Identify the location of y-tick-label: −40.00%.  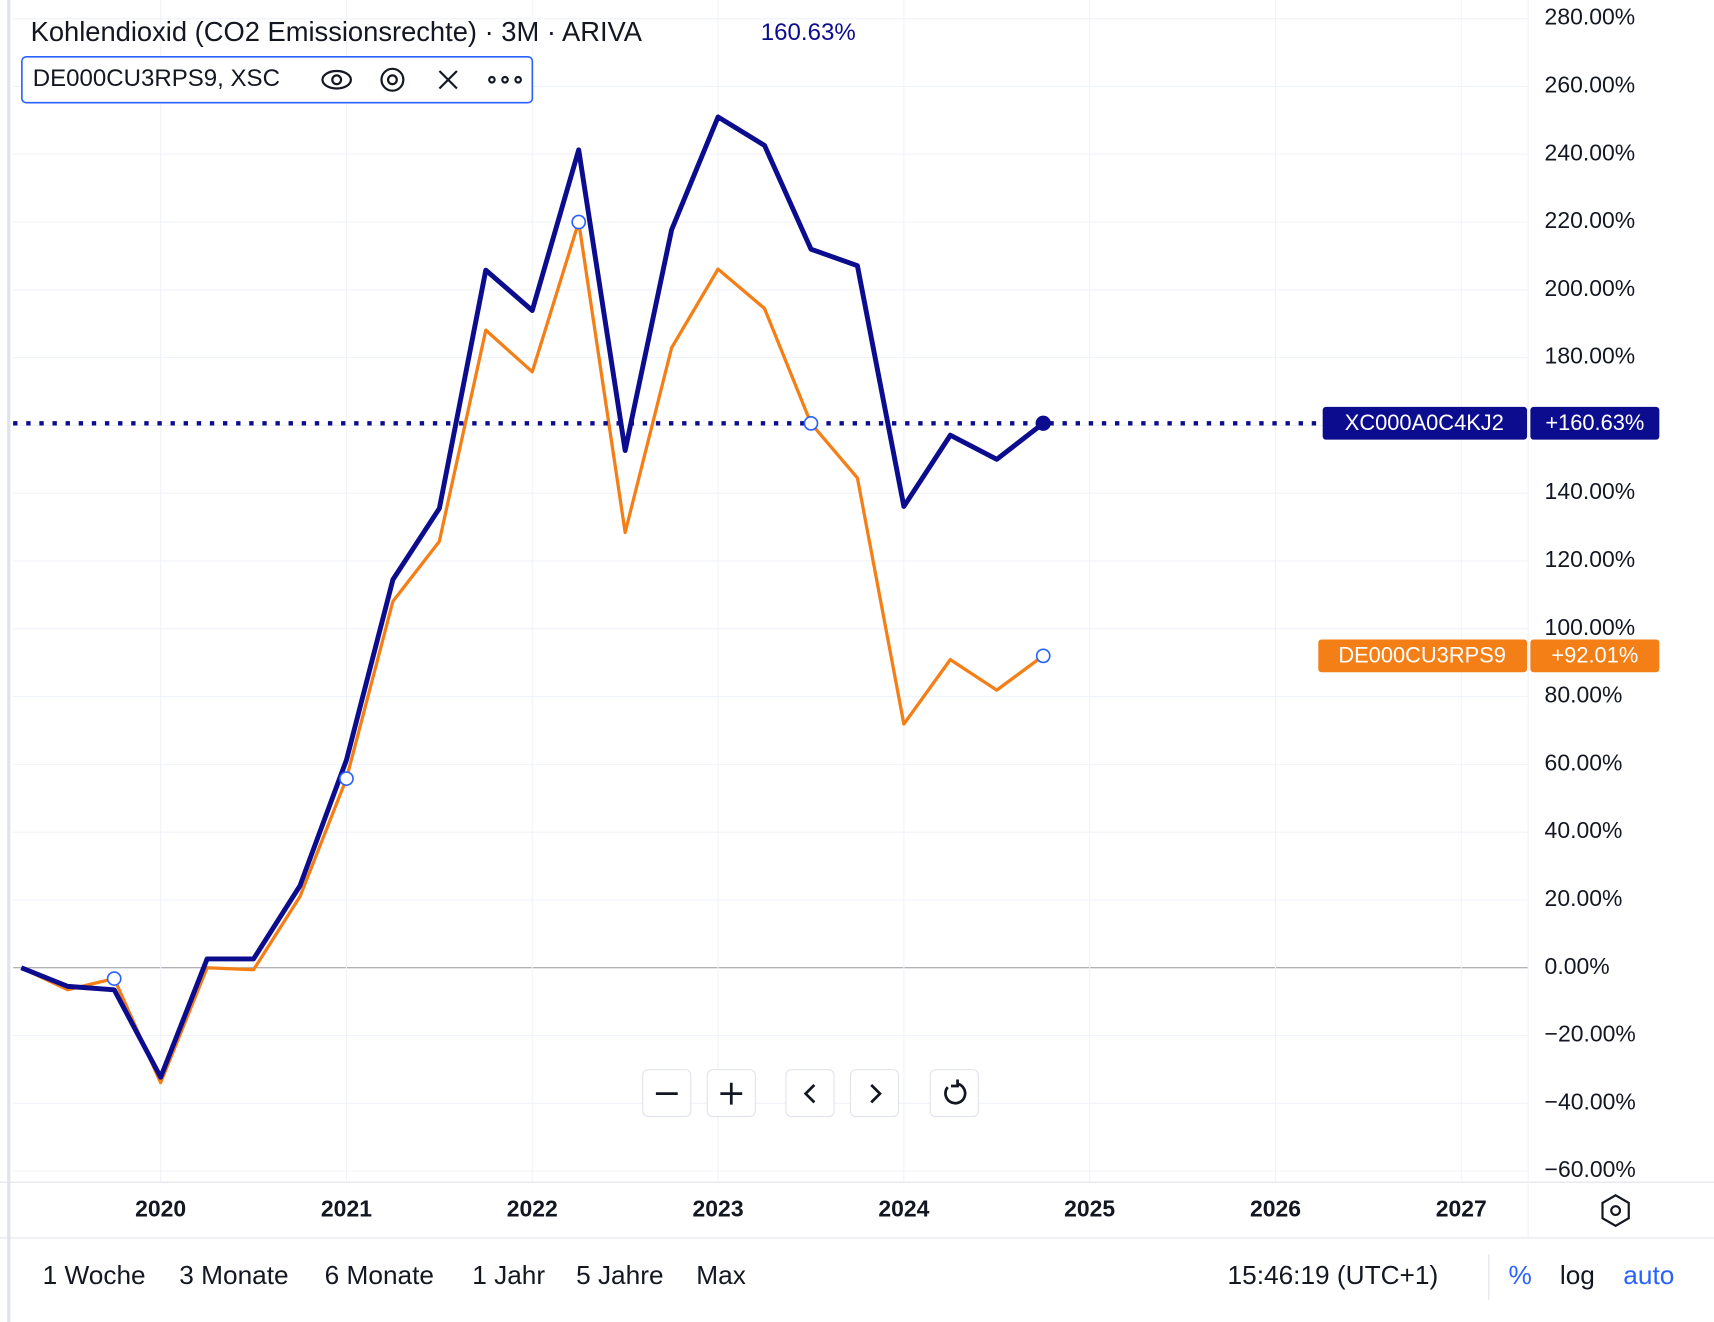
(1590, 1101).